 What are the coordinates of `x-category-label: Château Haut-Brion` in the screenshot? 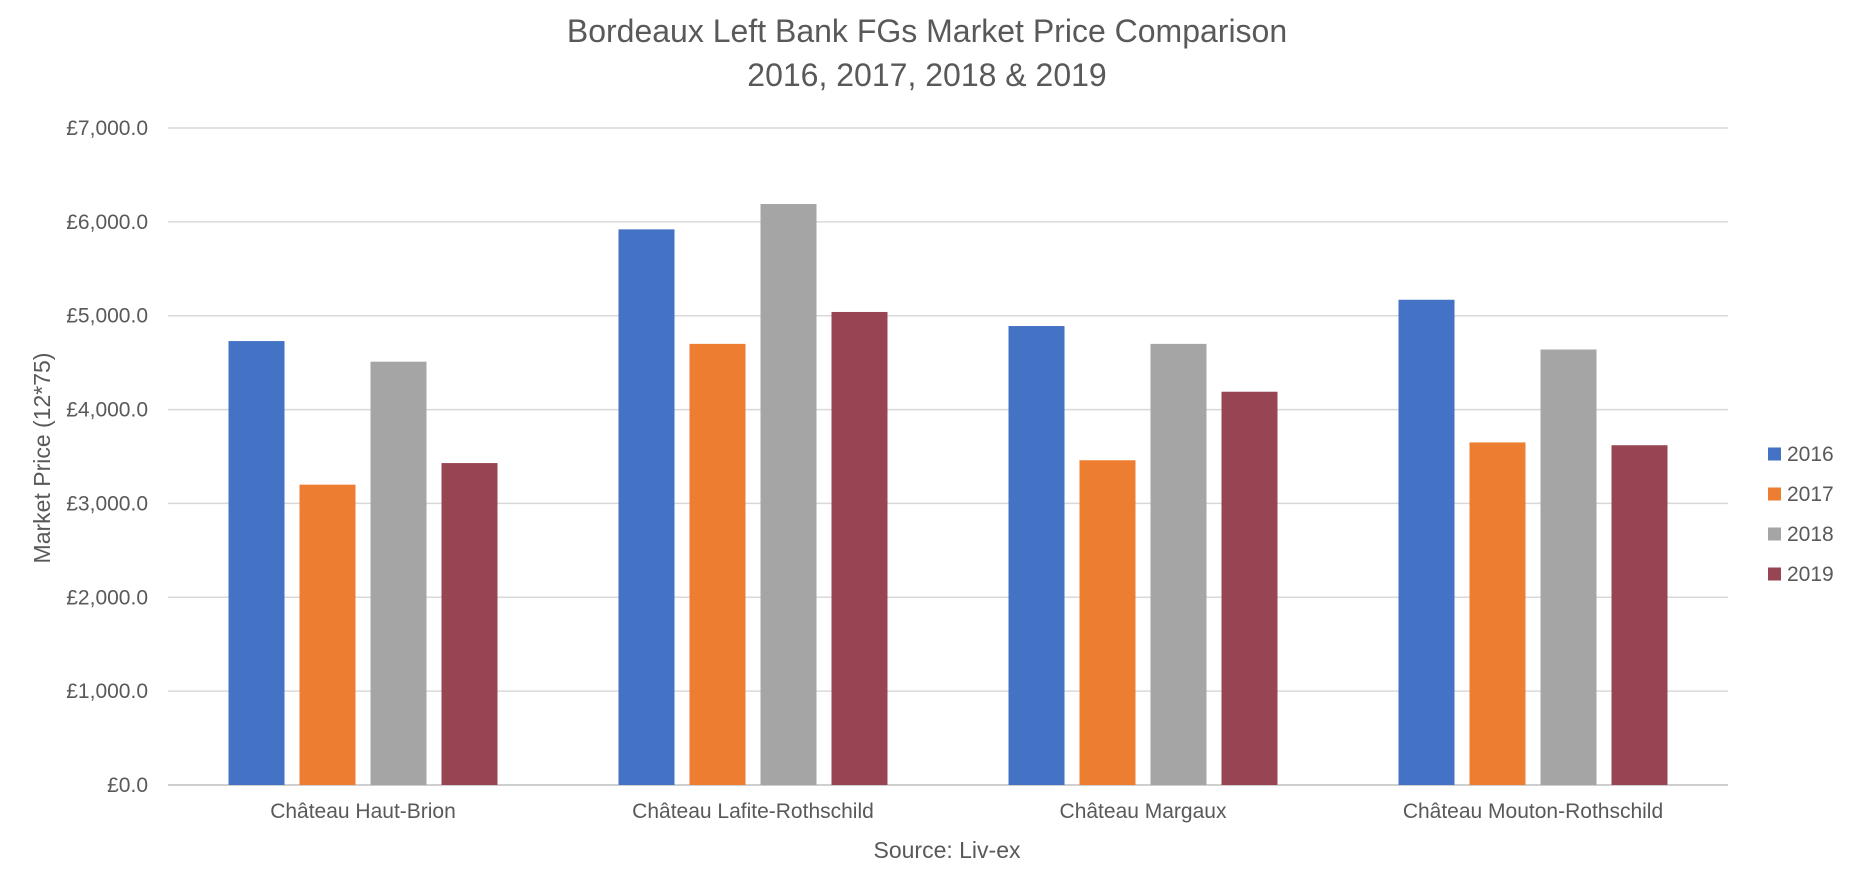 It's located at (363, 811).